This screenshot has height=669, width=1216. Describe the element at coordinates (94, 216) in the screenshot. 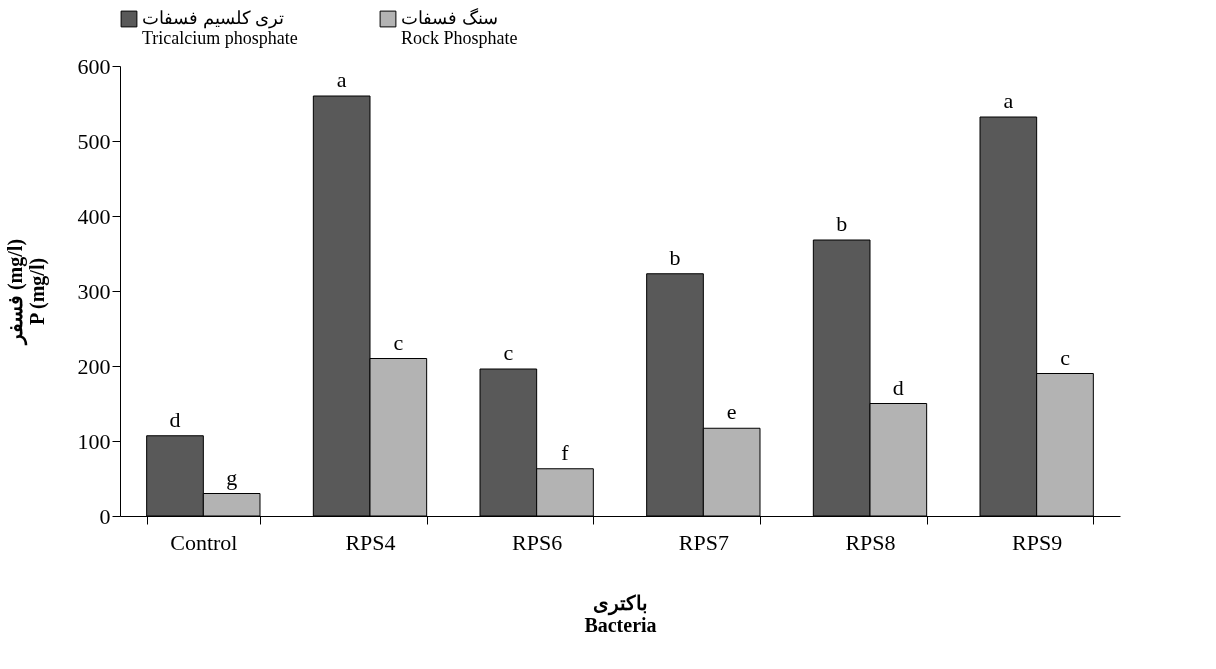

I see `y-tick-label: 400` at that location.